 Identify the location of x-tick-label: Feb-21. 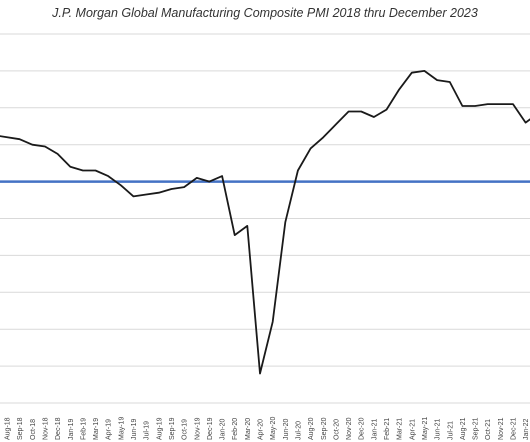
(387, 429).